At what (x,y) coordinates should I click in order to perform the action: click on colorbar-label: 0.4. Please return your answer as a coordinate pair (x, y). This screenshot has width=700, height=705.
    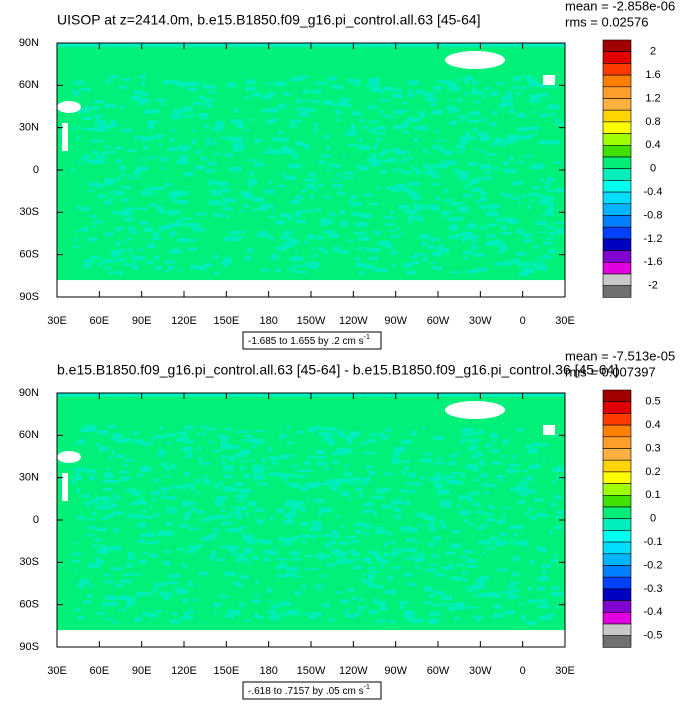
    Looking at the image, I should click on (652, 425).